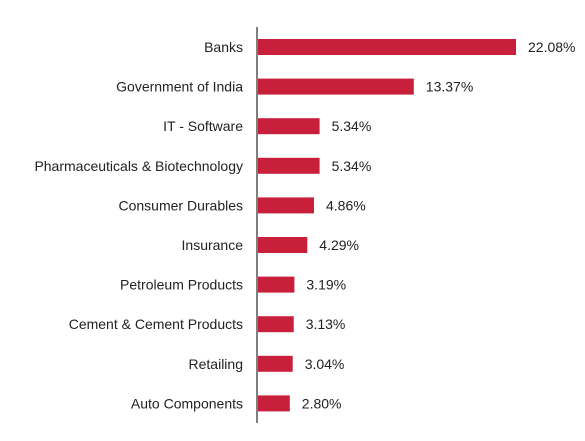 The width and height of the screenshot is (585, 441). What do you see at coordinates (213, 245) in the screenshot?
I see `category-label: Insurance` at bounding box center [213, 245].